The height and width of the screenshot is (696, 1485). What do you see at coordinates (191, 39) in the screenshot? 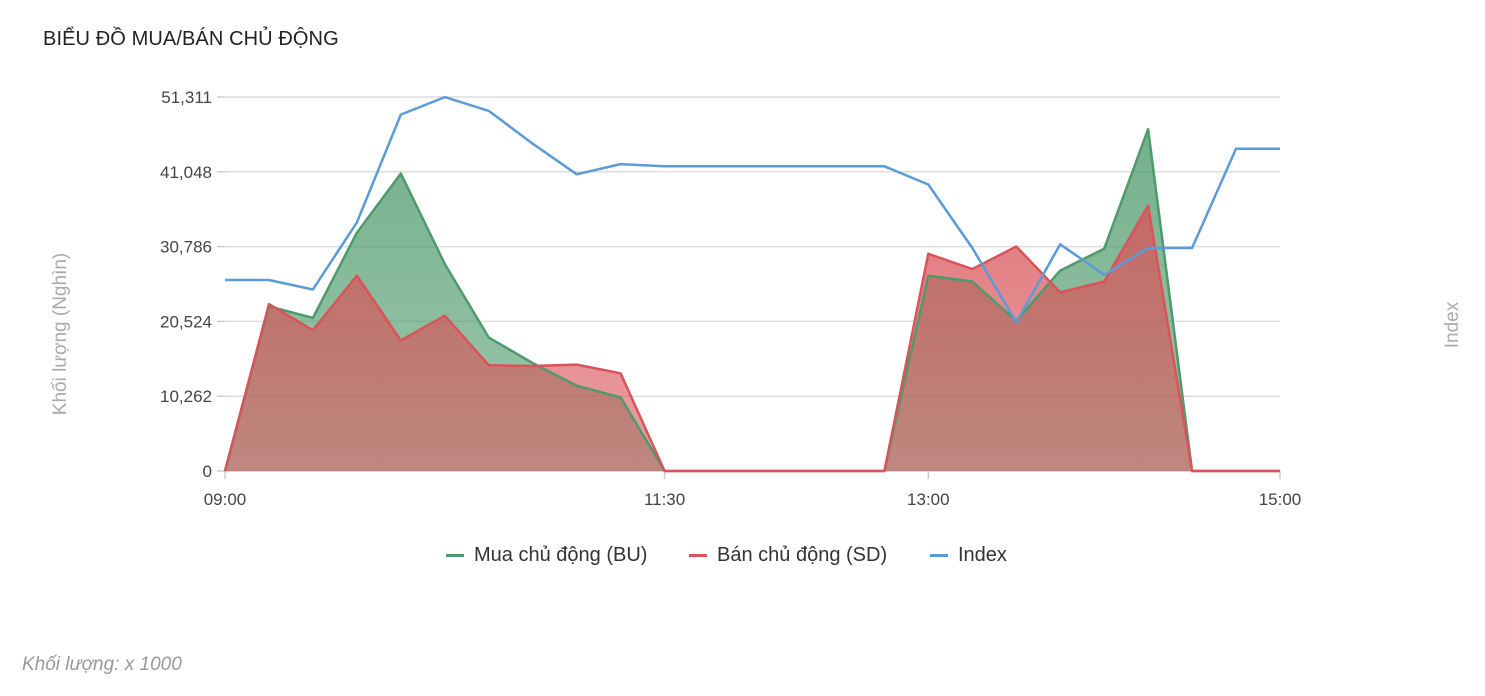
I see `chart-title: BIỂU ĐỒ MUA/BÁN CHỦ ĐỘNG` at bounding box center [191, 39].